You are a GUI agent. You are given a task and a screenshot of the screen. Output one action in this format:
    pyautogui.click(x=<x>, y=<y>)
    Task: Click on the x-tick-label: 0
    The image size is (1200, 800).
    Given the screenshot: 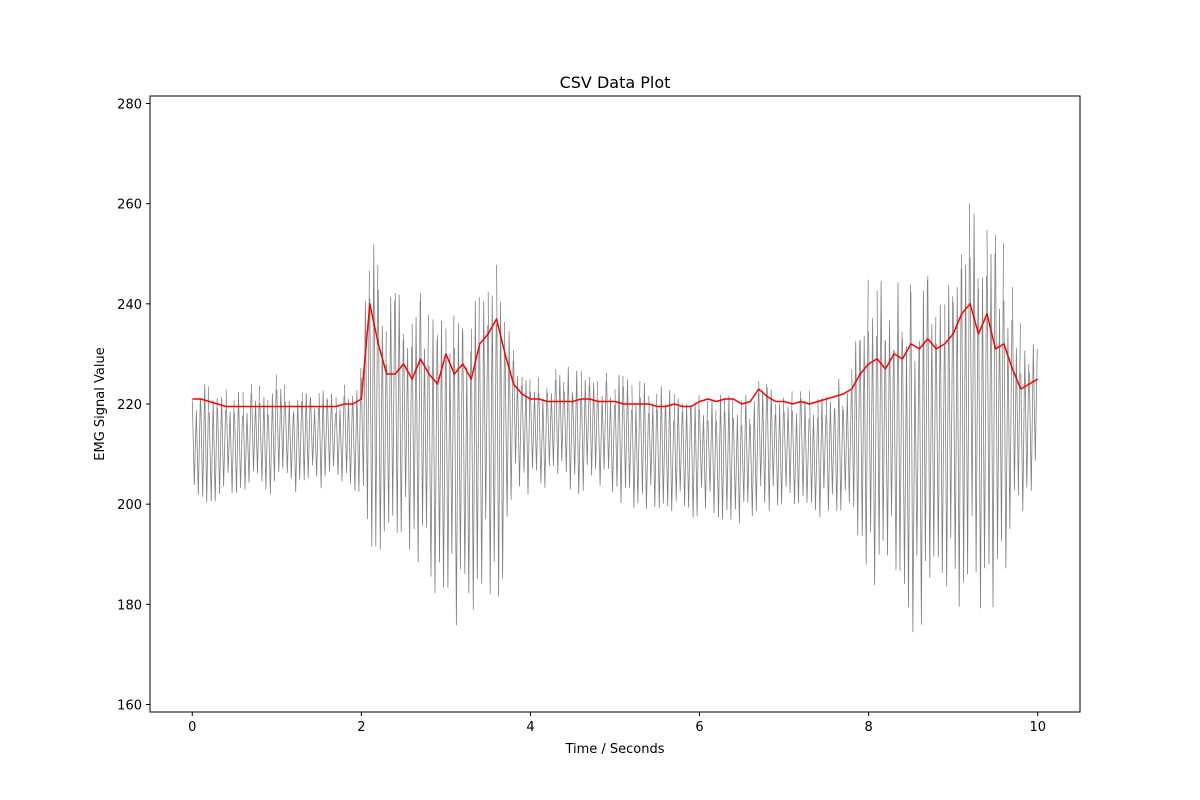 What is the action you would take?
    pyautogui.click(x=192, y=727)
    